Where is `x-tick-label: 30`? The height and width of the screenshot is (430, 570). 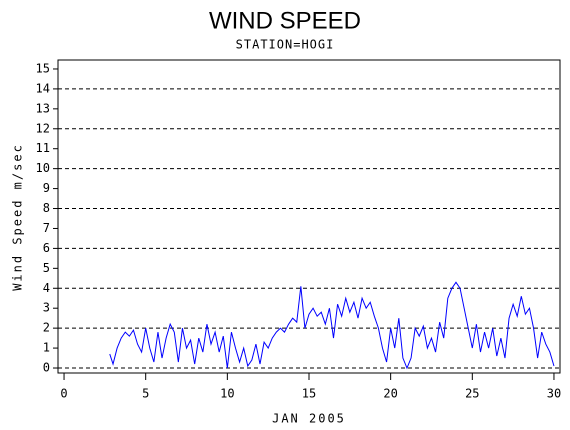 x-tick-label: 30 is located at coordinates (554, 394).